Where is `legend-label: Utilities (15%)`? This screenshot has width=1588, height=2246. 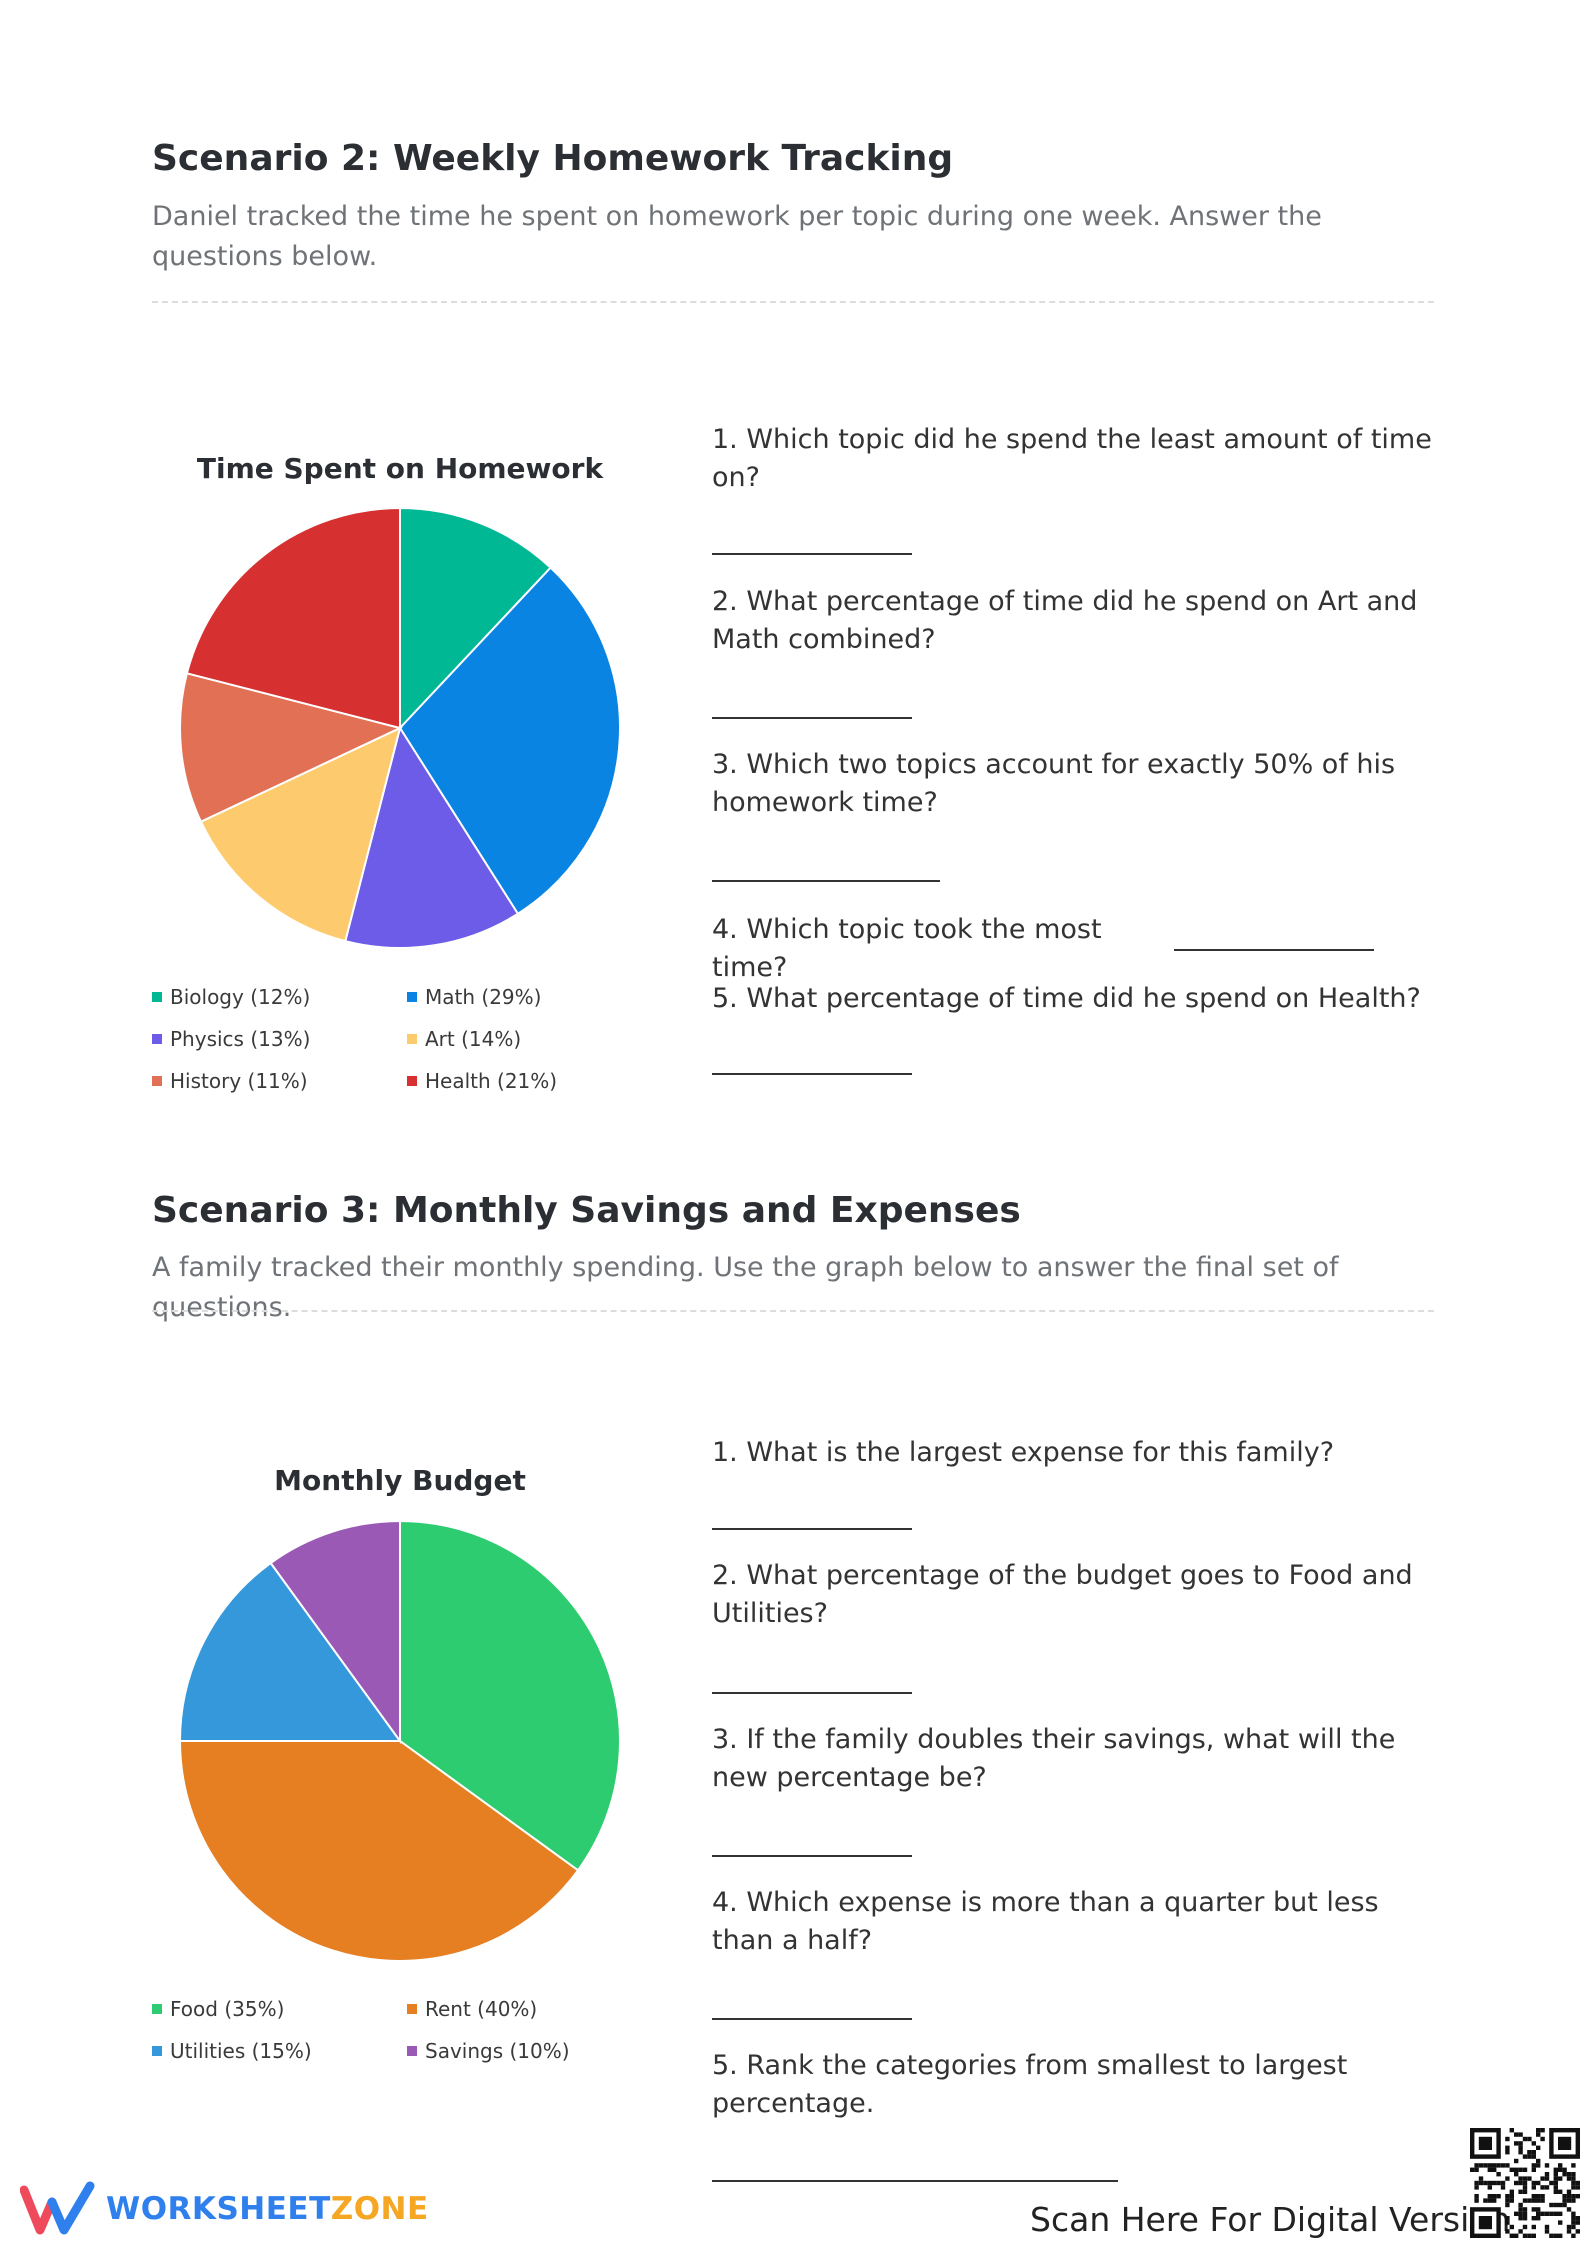 legend-label: Utilities (15%) is located at coordinates (241, 2051).